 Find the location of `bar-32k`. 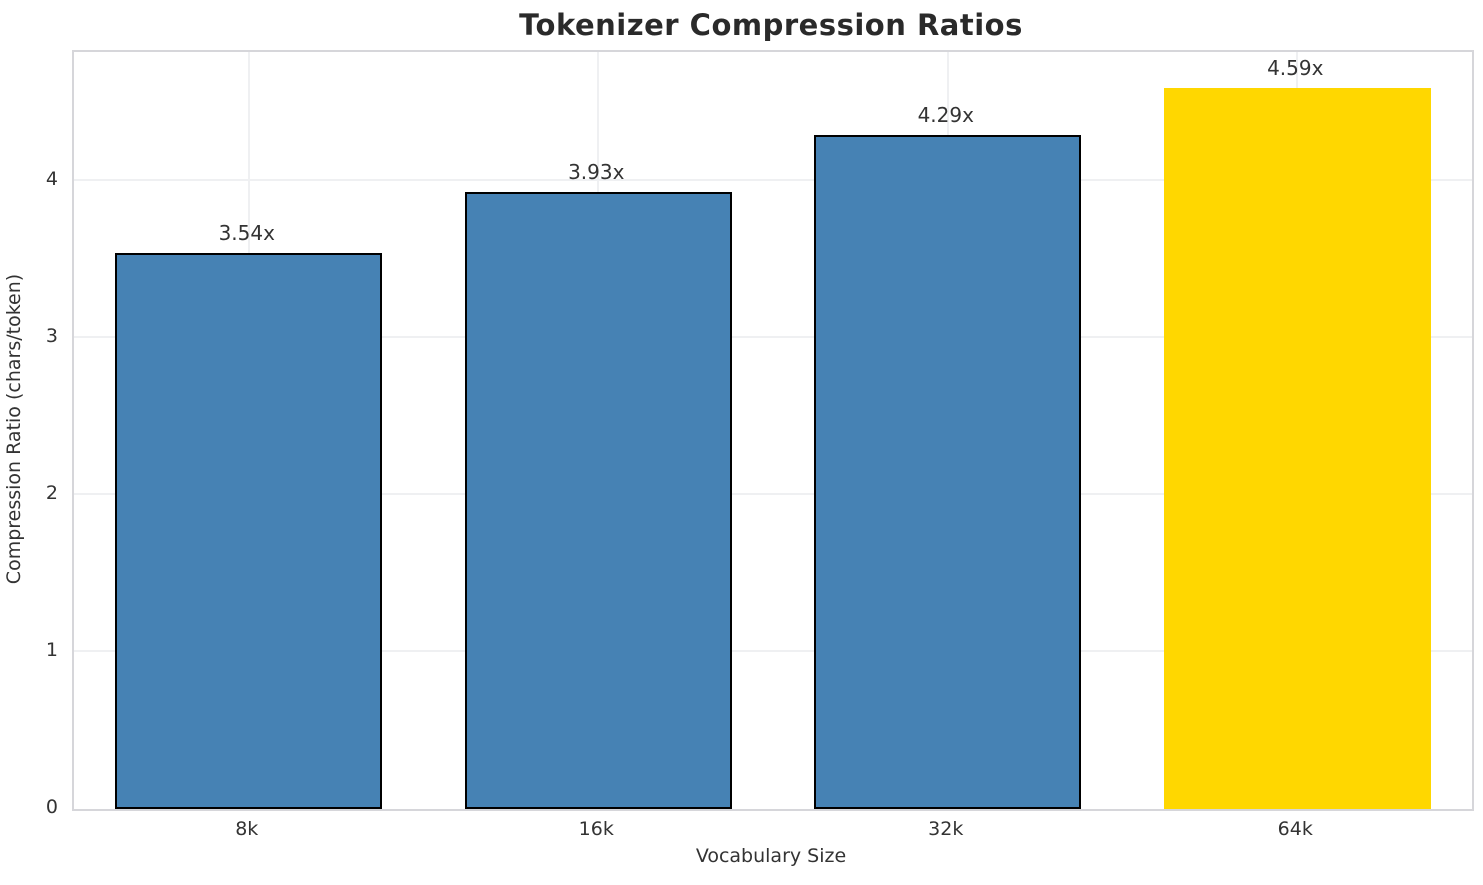

bar-32k is located at coordinates (948, 472).